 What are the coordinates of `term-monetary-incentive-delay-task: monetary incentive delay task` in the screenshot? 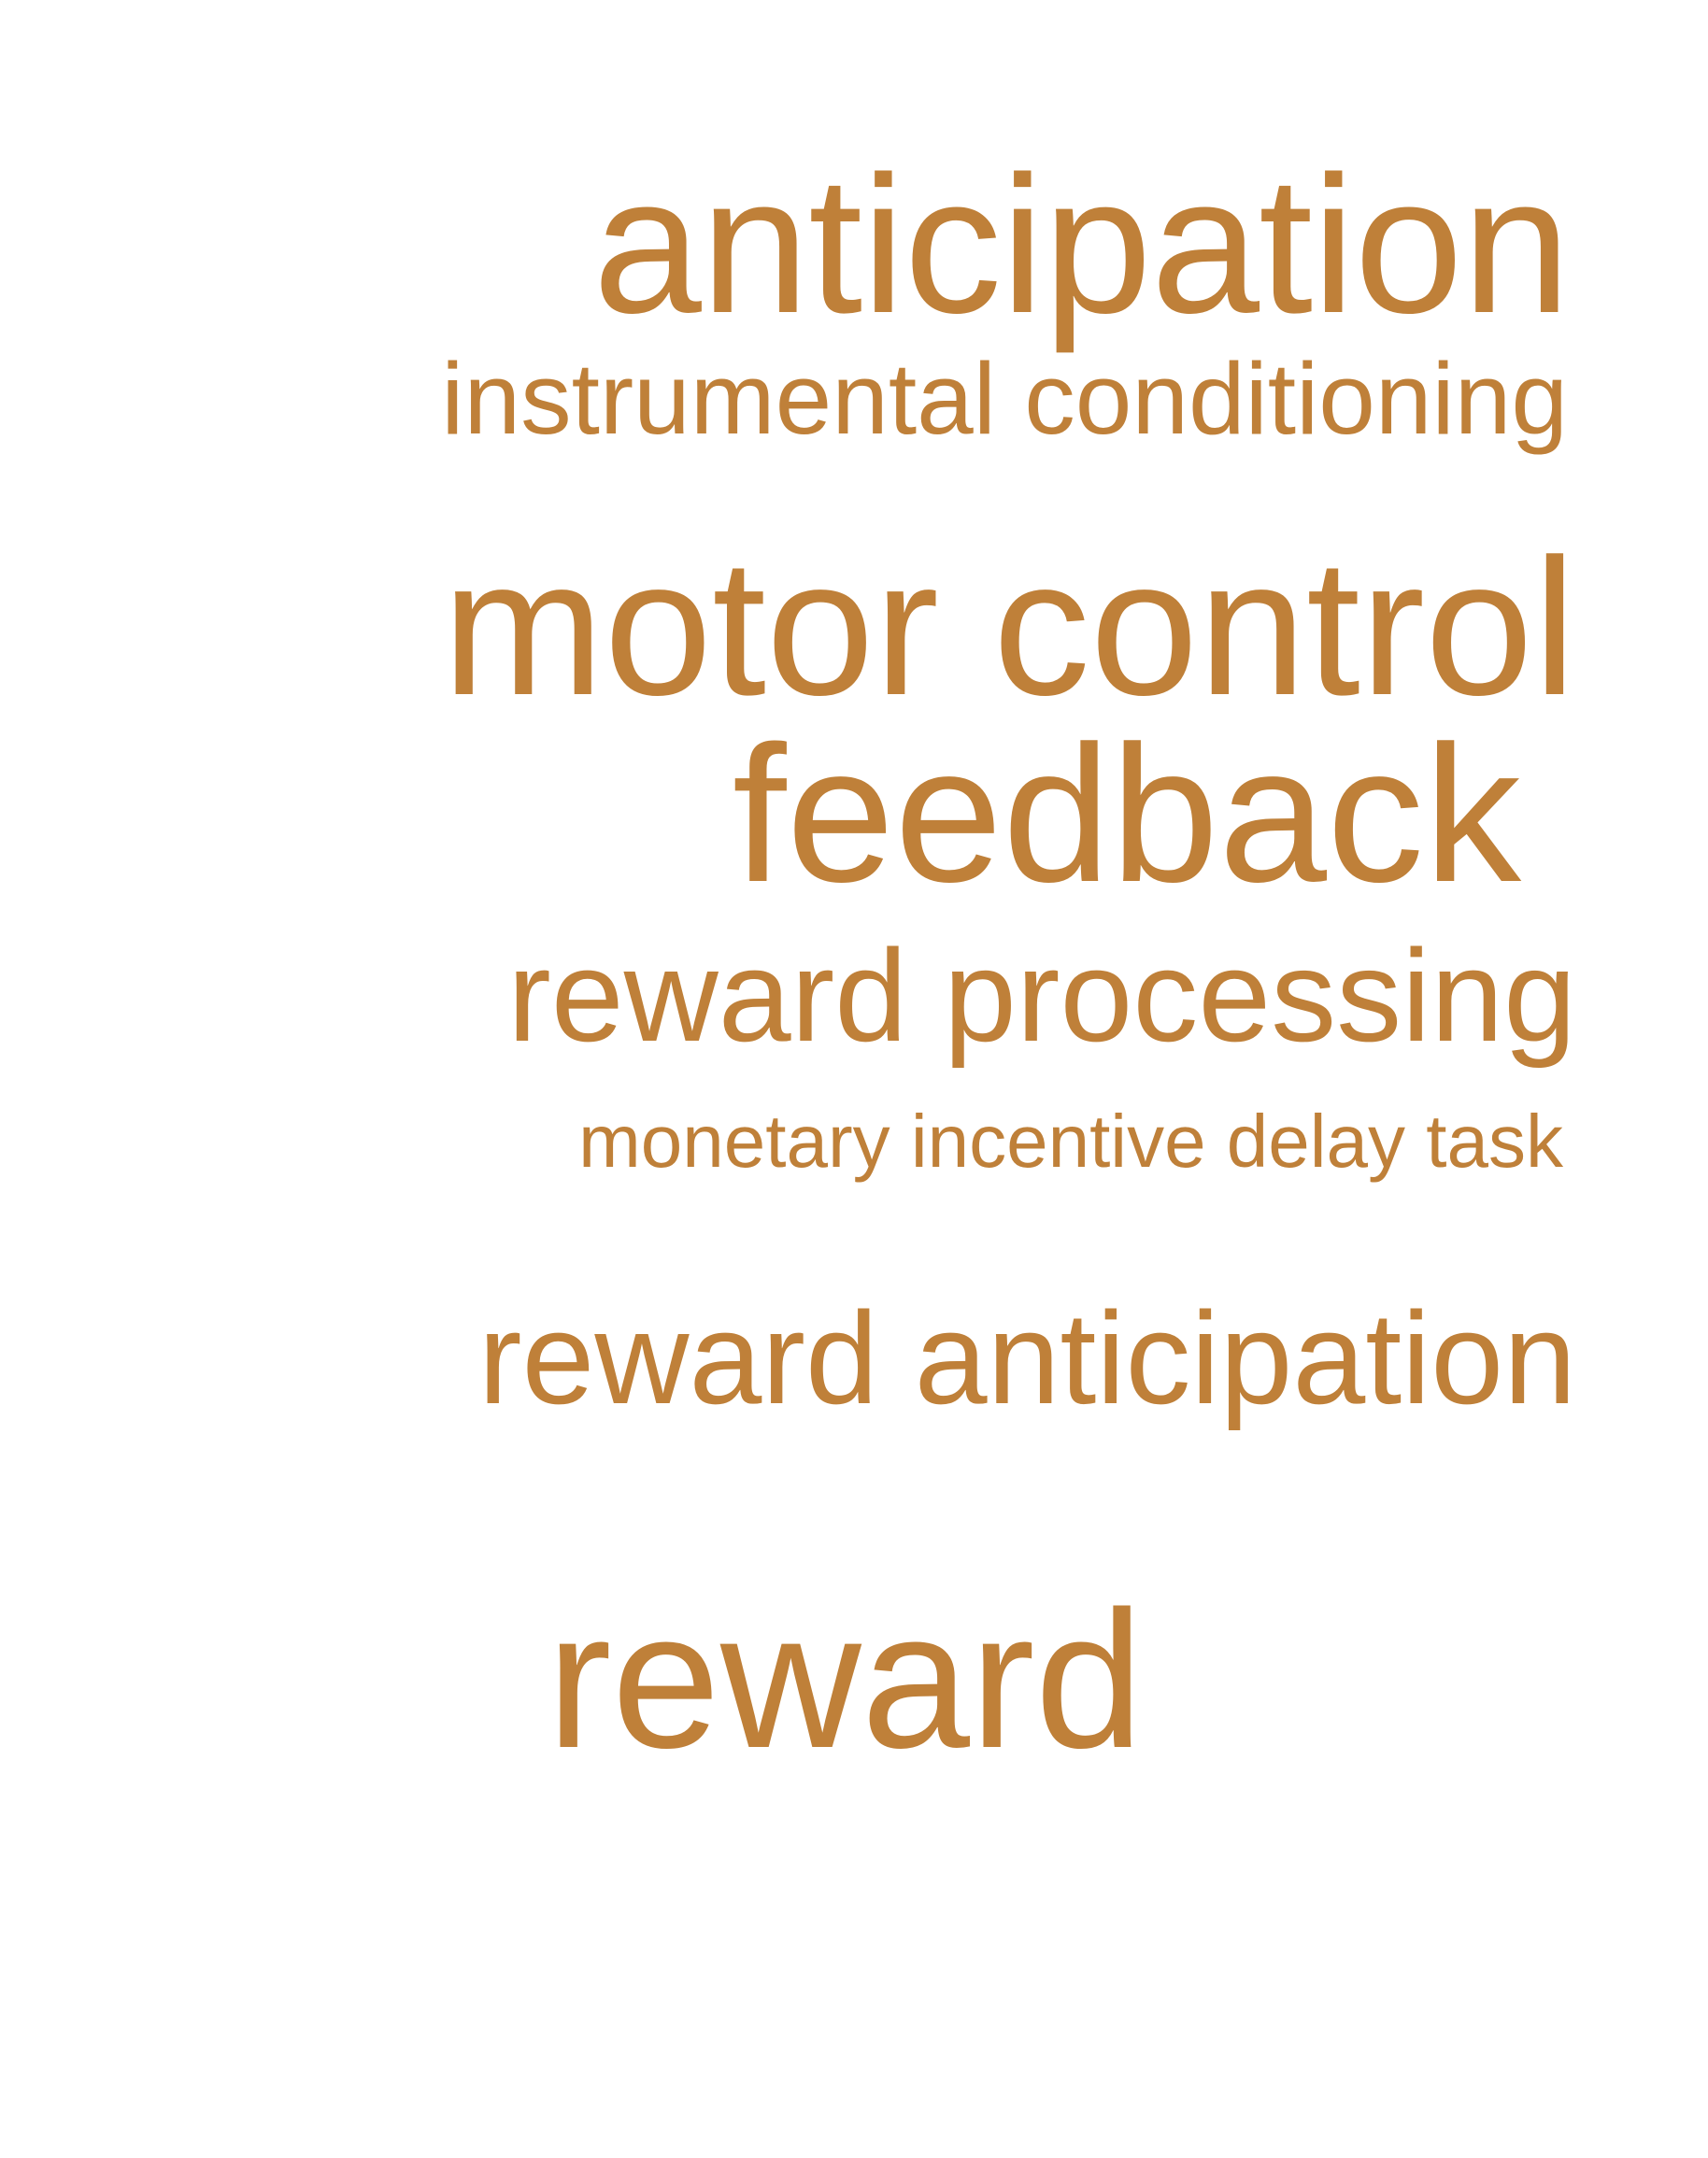 It's located at (1070, 1141).